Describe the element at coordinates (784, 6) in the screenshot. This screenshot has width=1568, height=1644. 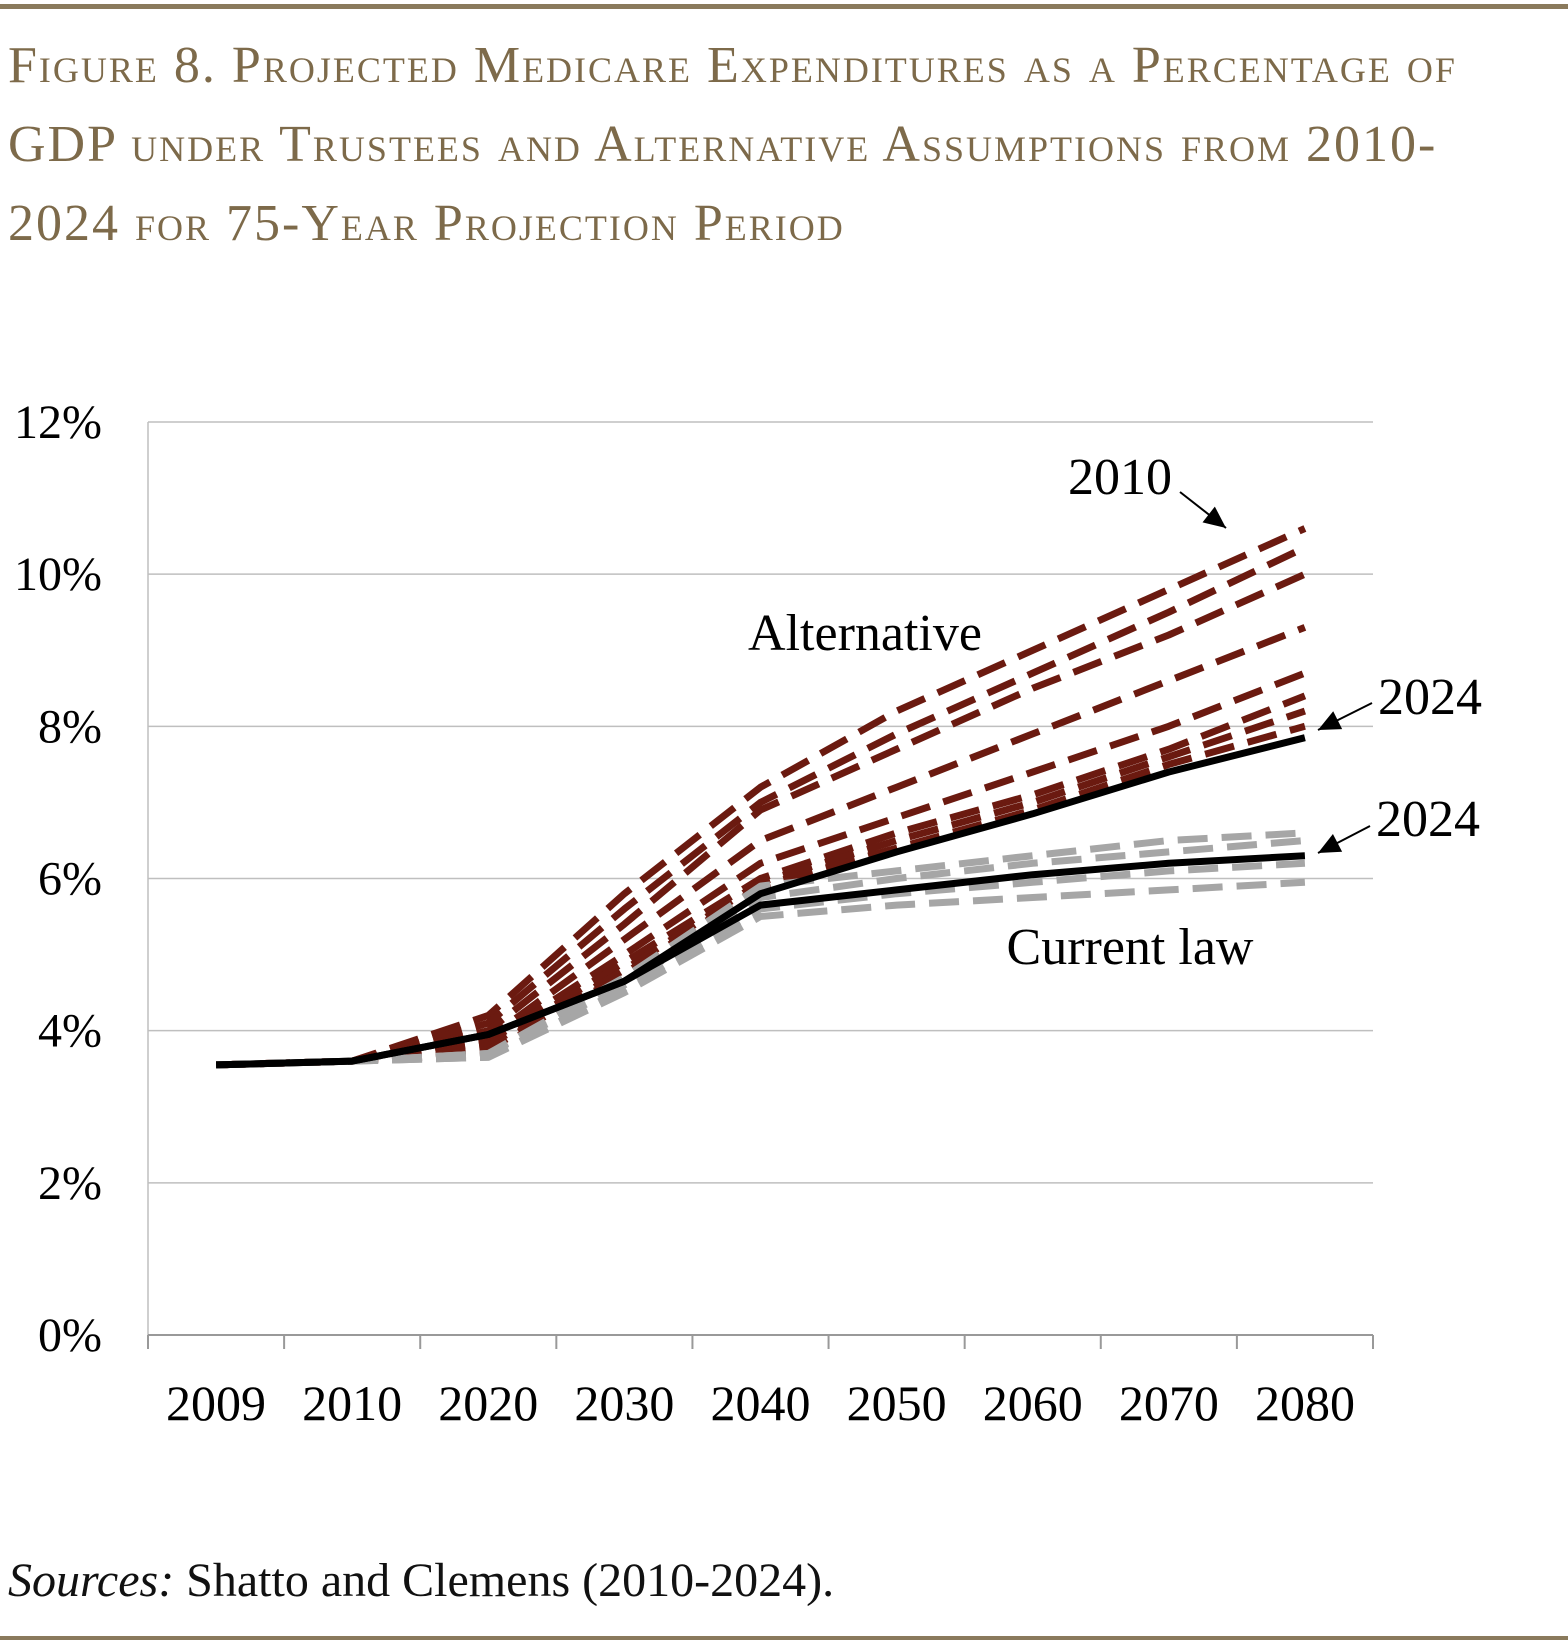
I see `top-rule` at that location.